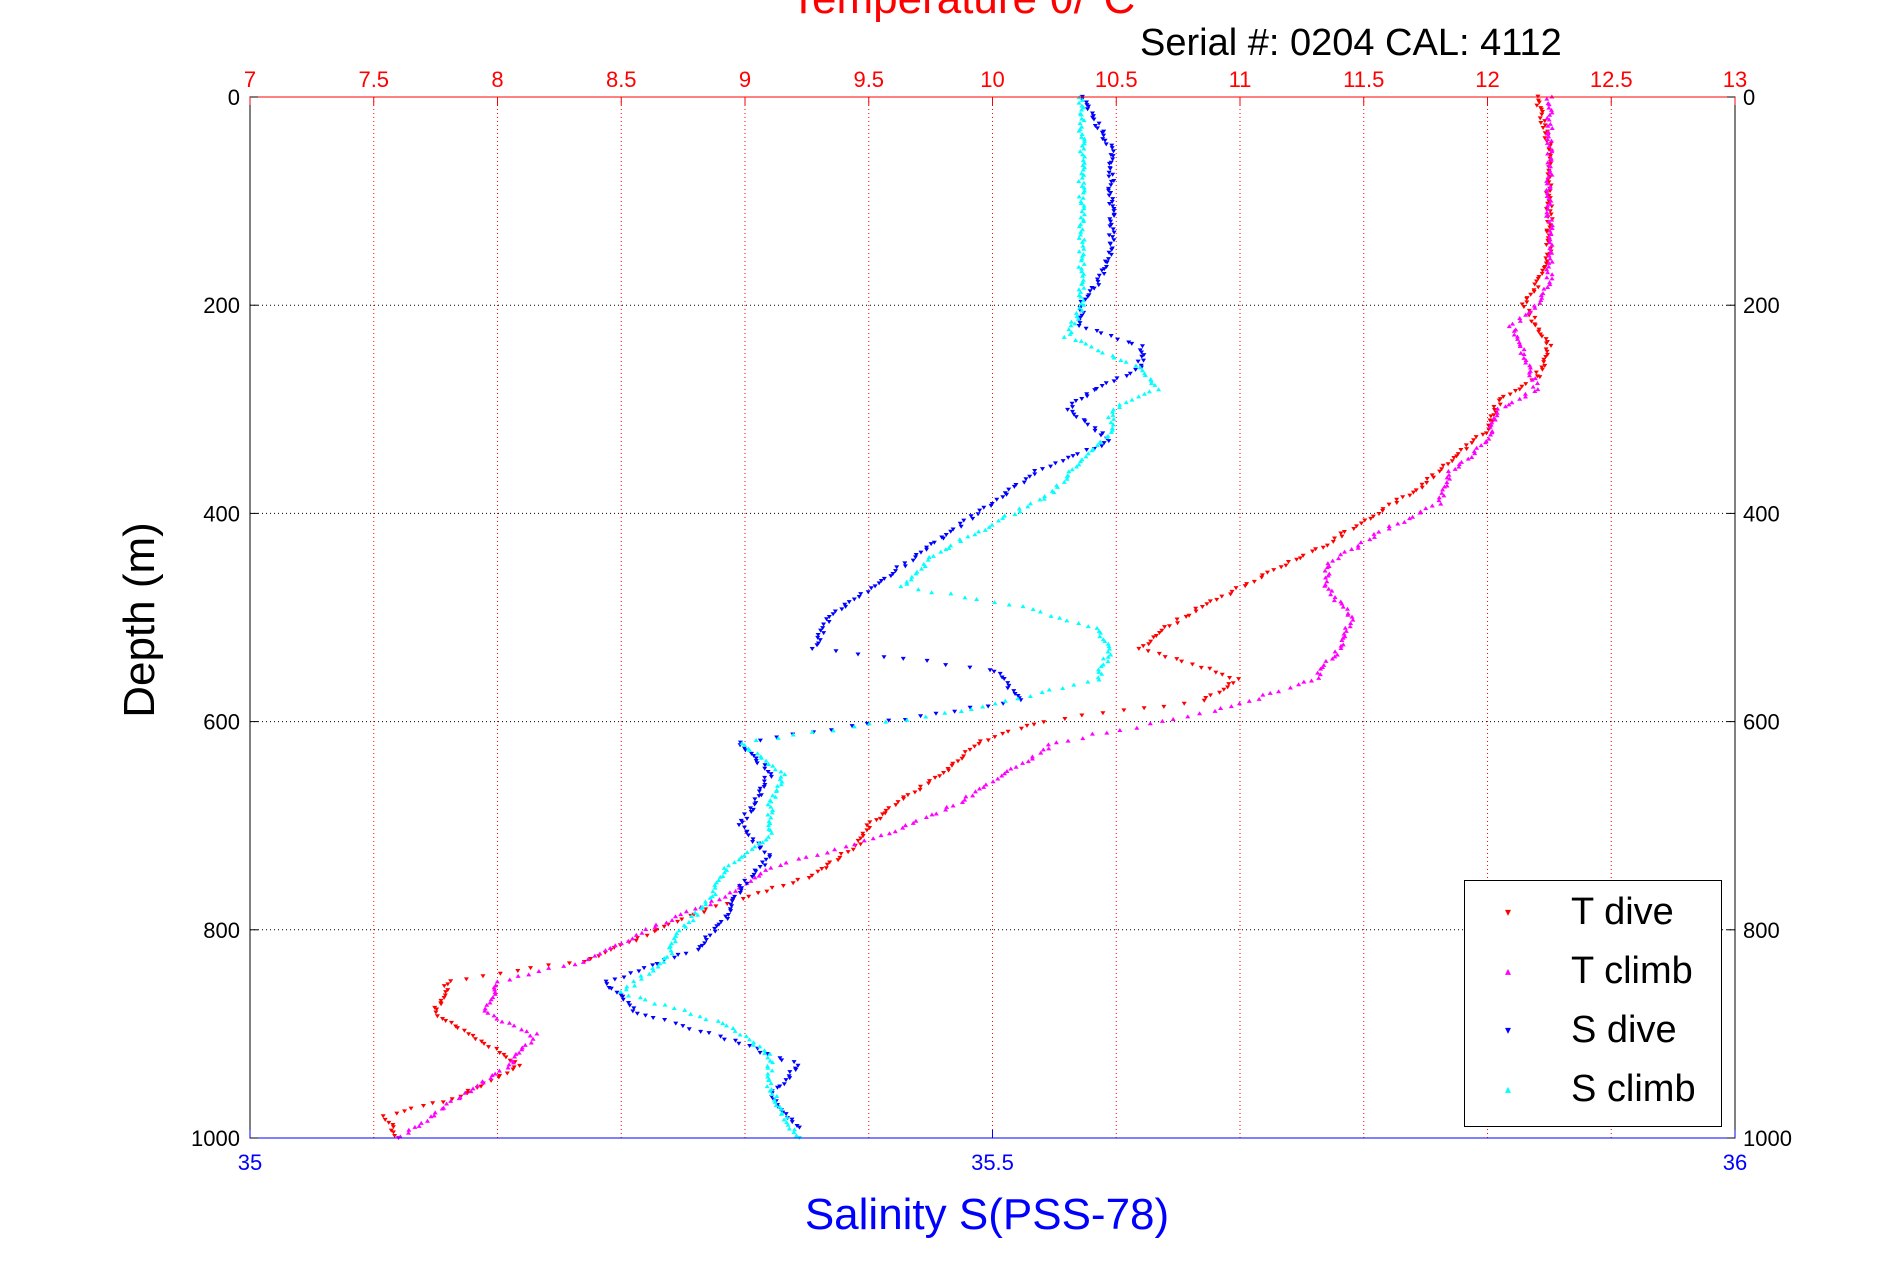 The width and height of the screenshot is (1891, 1262). I want to click on y-tick-label-left: 0, so click(234, 97).